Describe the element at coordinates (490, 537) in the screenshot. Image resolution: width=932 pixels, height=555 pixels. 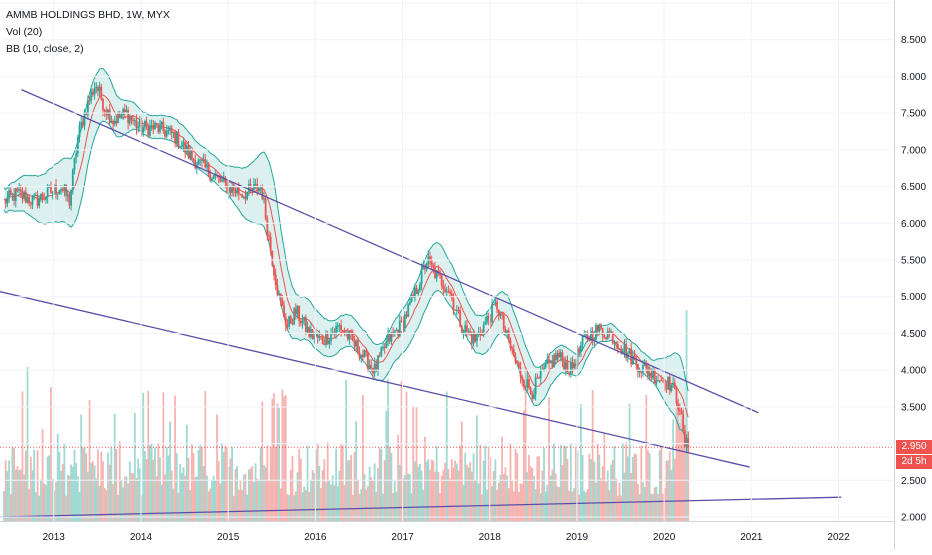
I see `x-tick-label: 2018` at that location.